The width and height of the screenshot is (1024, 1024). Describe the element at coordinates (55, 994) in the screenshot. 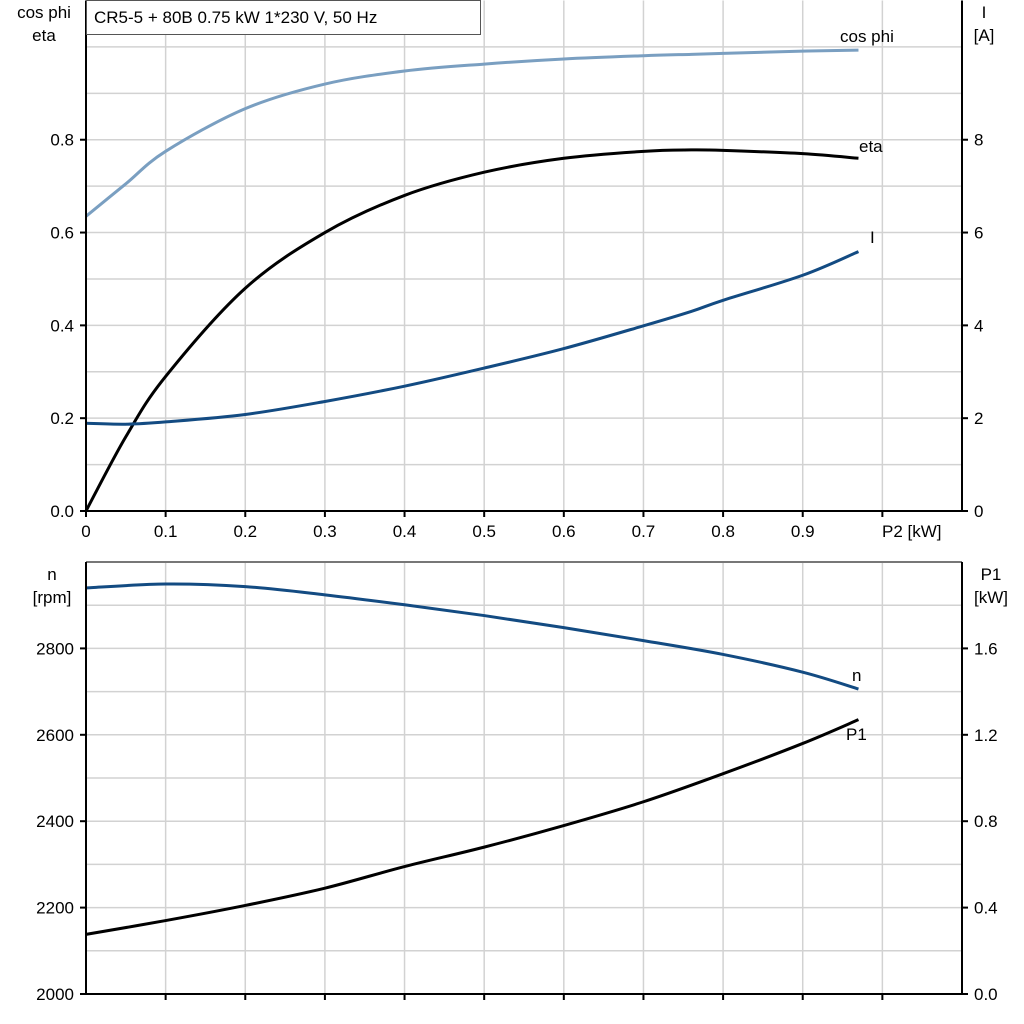

I see `left-tick-label: 2000` at that location.